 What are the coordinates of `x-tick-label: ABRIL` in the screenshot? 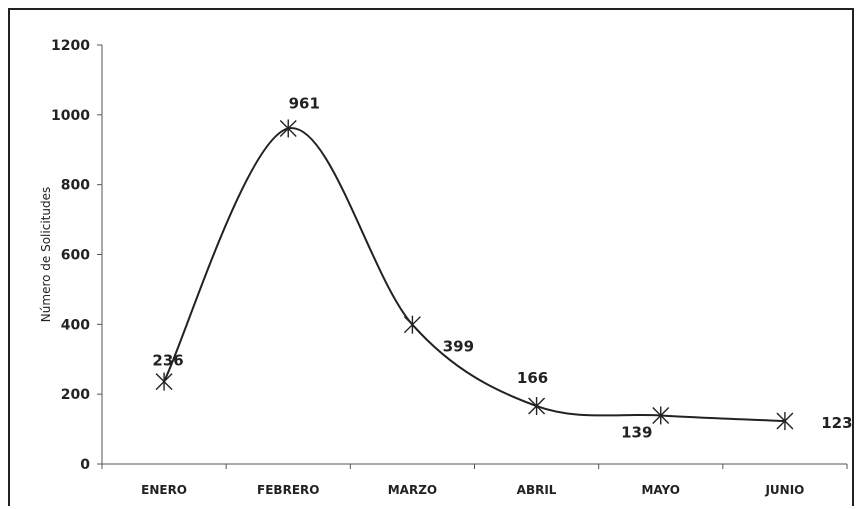 It's located at (537, 490).